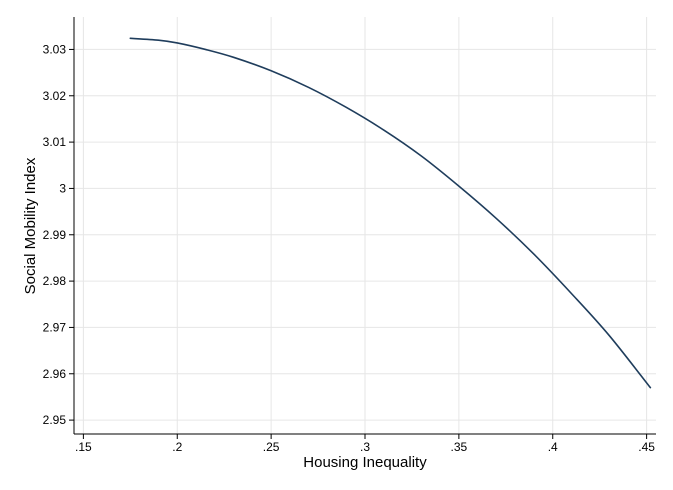 The width and height of the screenshot is (673, 490). I want to click on y-tick-label: 2.99, so click(55, 235).